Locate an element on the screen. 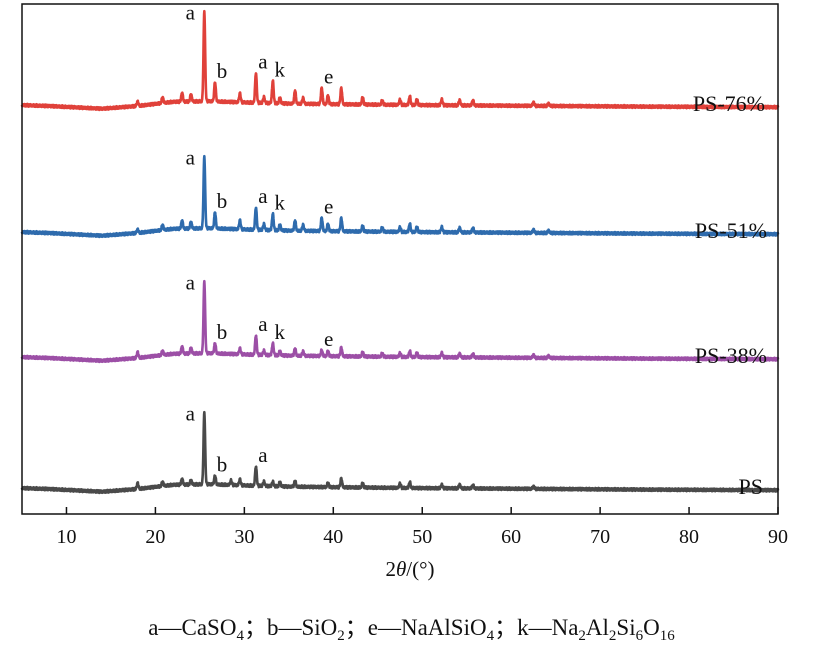 The image size is (823, 655). x-tick-label: 40 is located at coordinates (333, 537).